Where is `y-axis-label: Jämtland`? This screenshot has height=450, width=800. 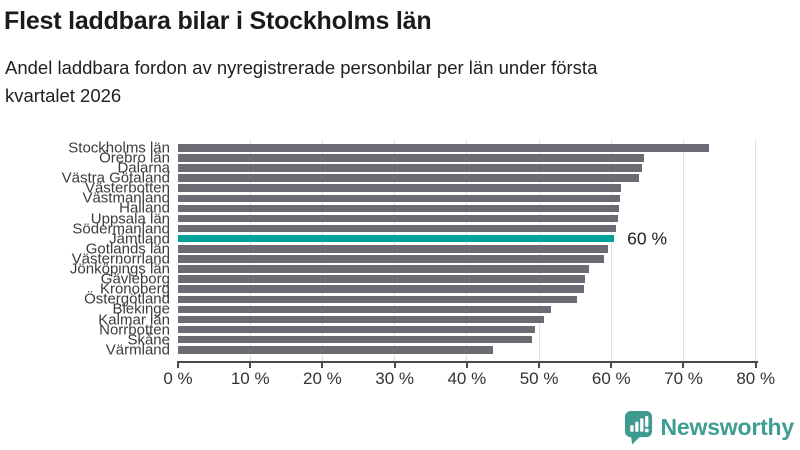
y-axis-label: Jämtland is located at coordinates (139, 239).